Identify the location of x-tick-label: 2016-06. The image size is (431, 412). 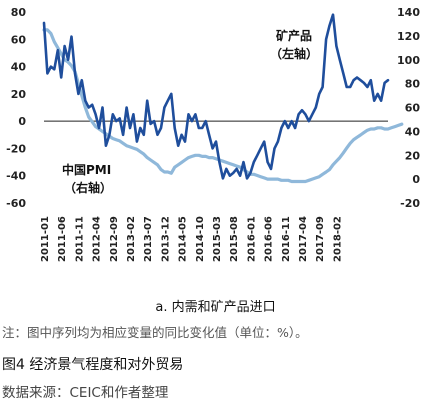
(269, 239).